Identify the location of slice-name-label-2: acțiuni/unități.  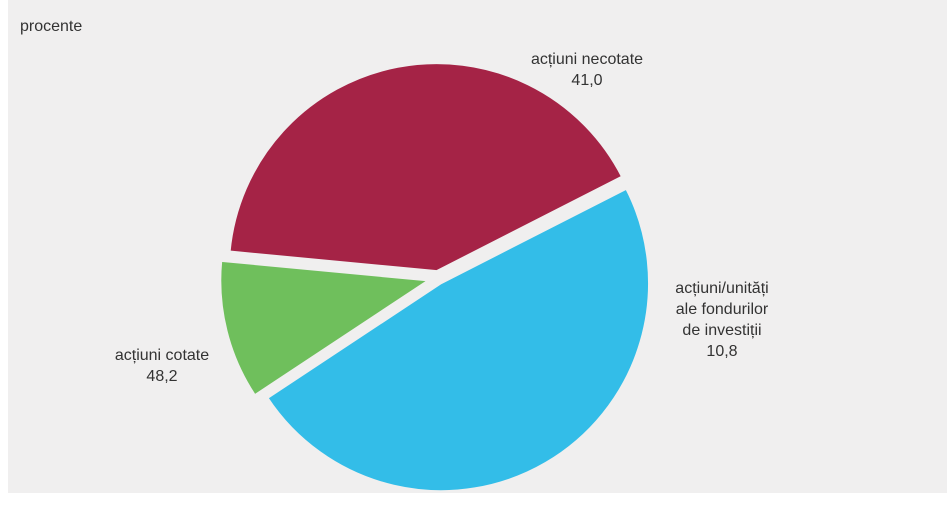
(721, 288).